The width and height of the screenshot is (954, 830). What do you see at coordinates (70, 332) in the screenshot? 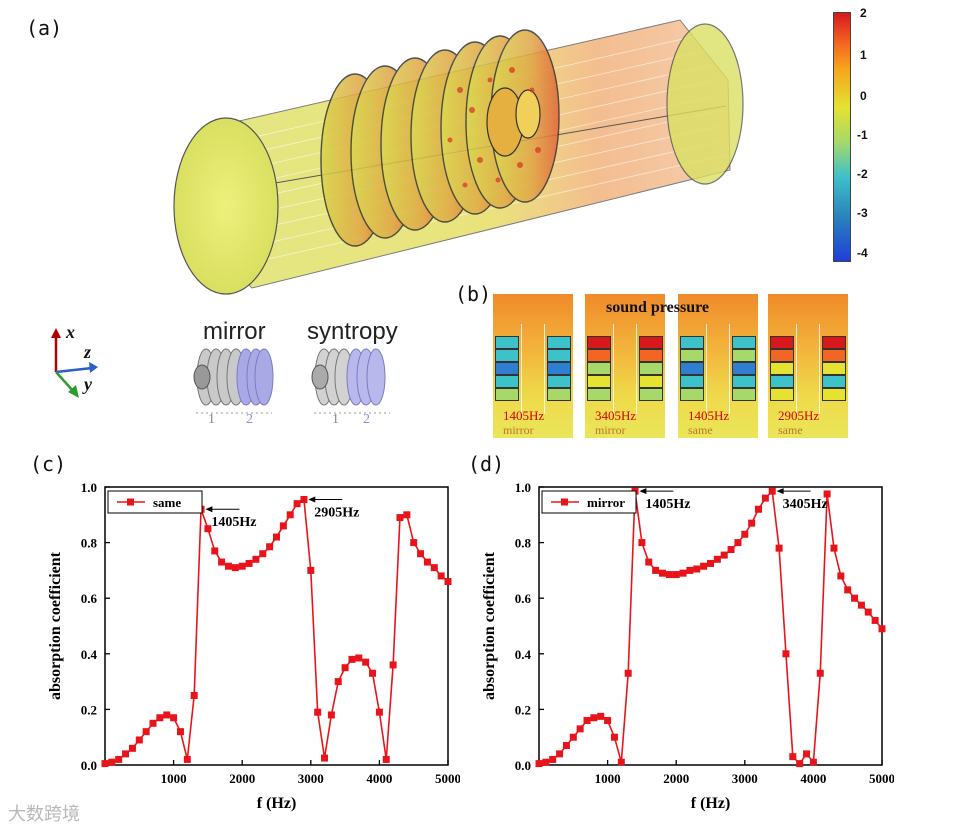
I see `axis-x-label: x` at bounding box center [70, 332].